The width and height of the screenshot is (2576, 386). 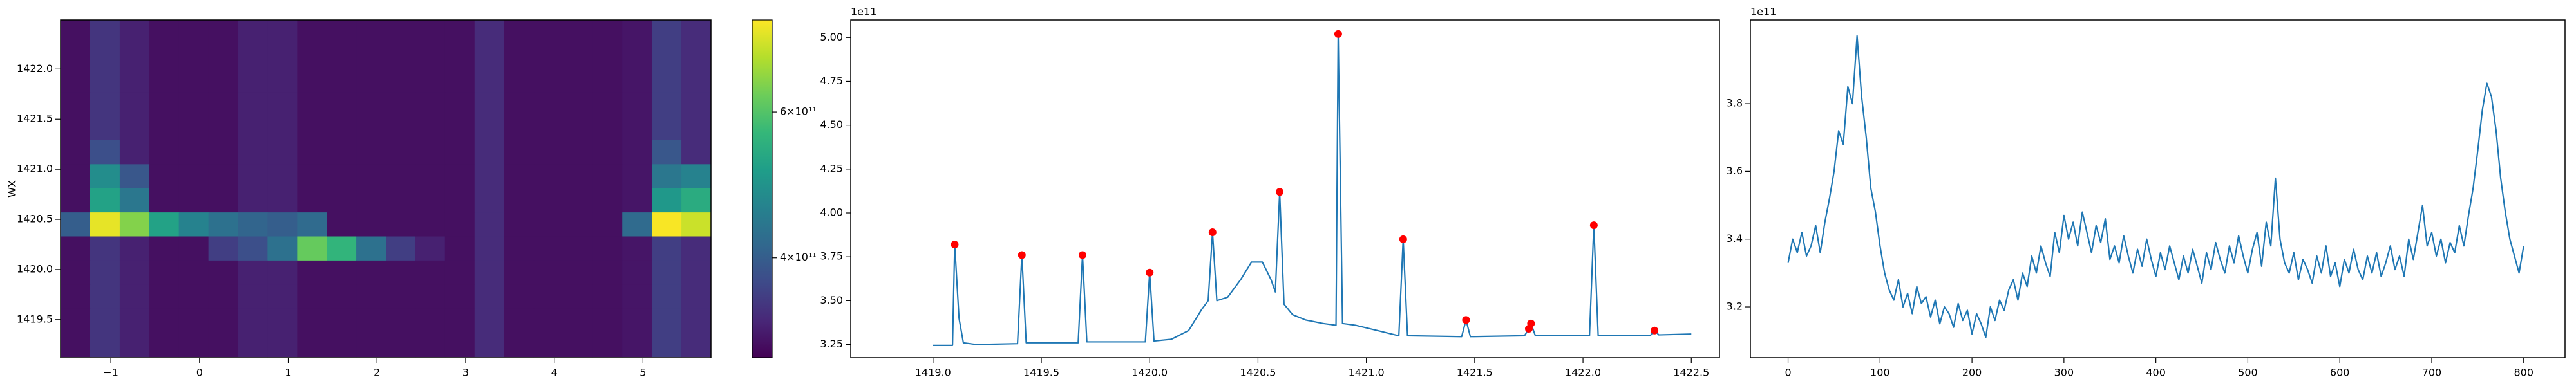 What do you see at coordinates (1735, 306) in the screenshot?
I see `y-tick-label: 3.2` at bounding box center [1735, 306].